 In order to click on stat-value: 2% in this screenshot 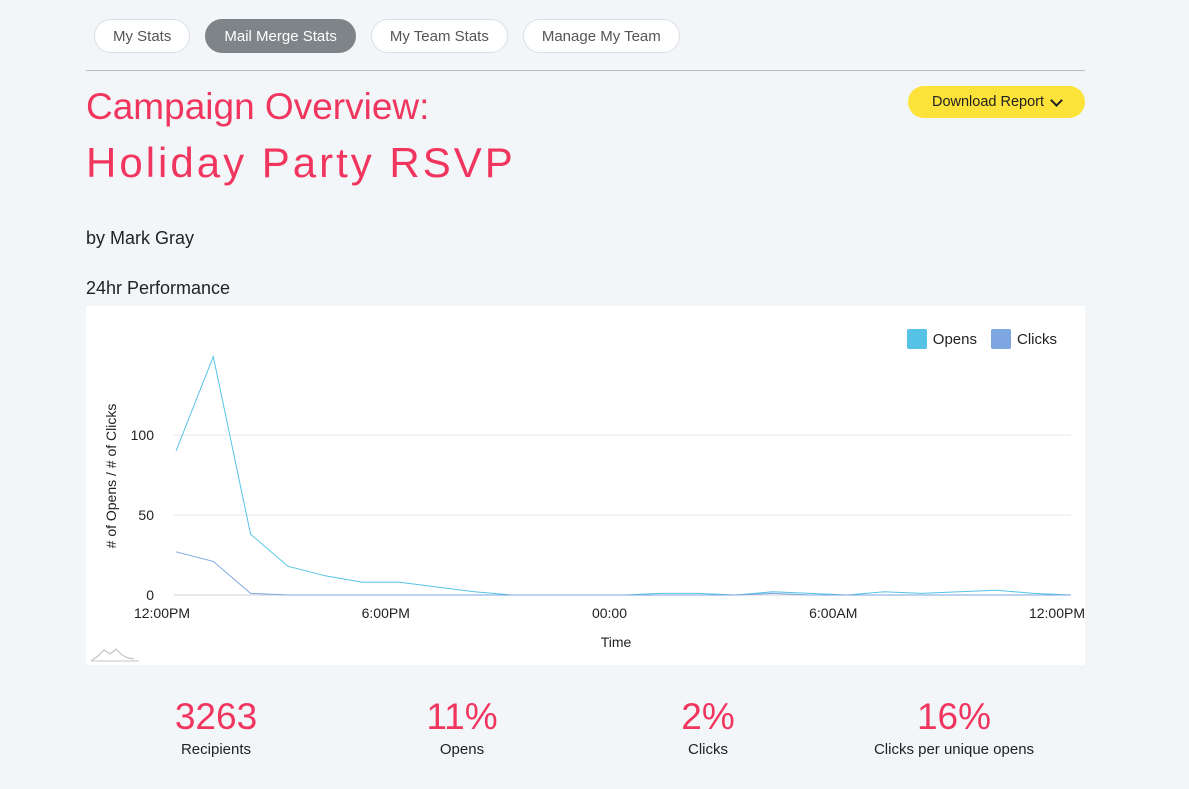, I will do `click(708, 716)`.